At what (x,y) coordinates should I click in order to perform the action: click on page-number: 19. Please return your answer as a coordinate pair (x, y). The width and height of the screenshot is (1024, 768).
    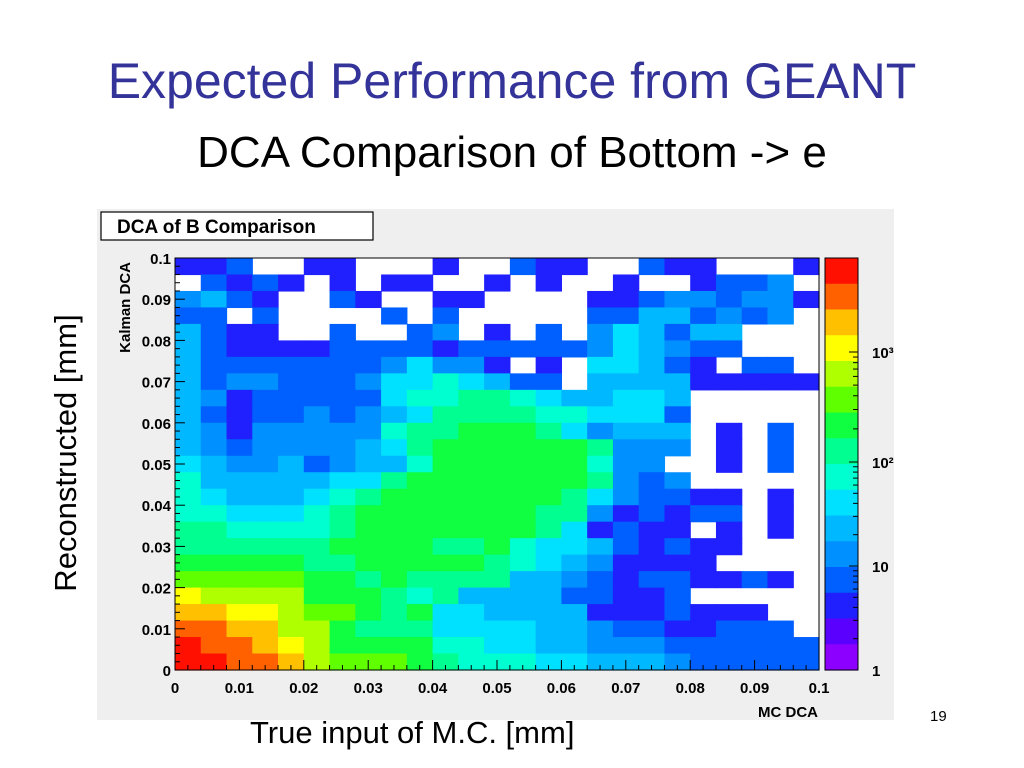
    Looking at the image, I should click on (938, 716).